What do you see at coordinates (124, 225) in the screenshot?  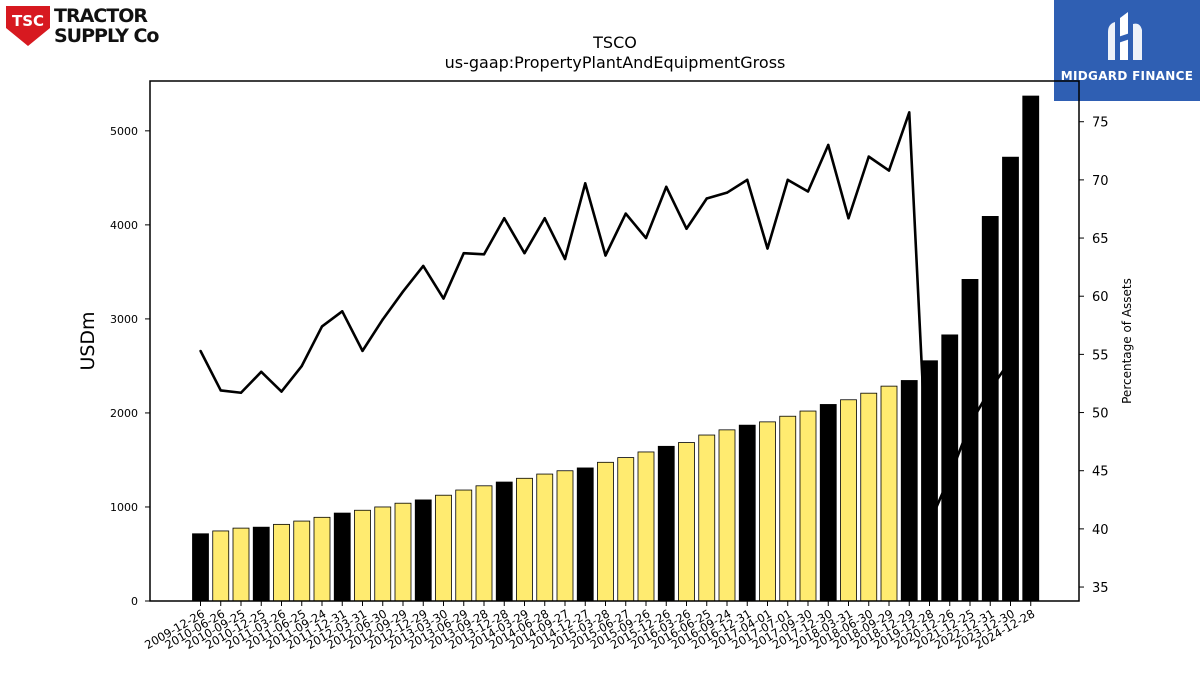 I see `y-tick-label: 4000` at bounding box center [124, 225].